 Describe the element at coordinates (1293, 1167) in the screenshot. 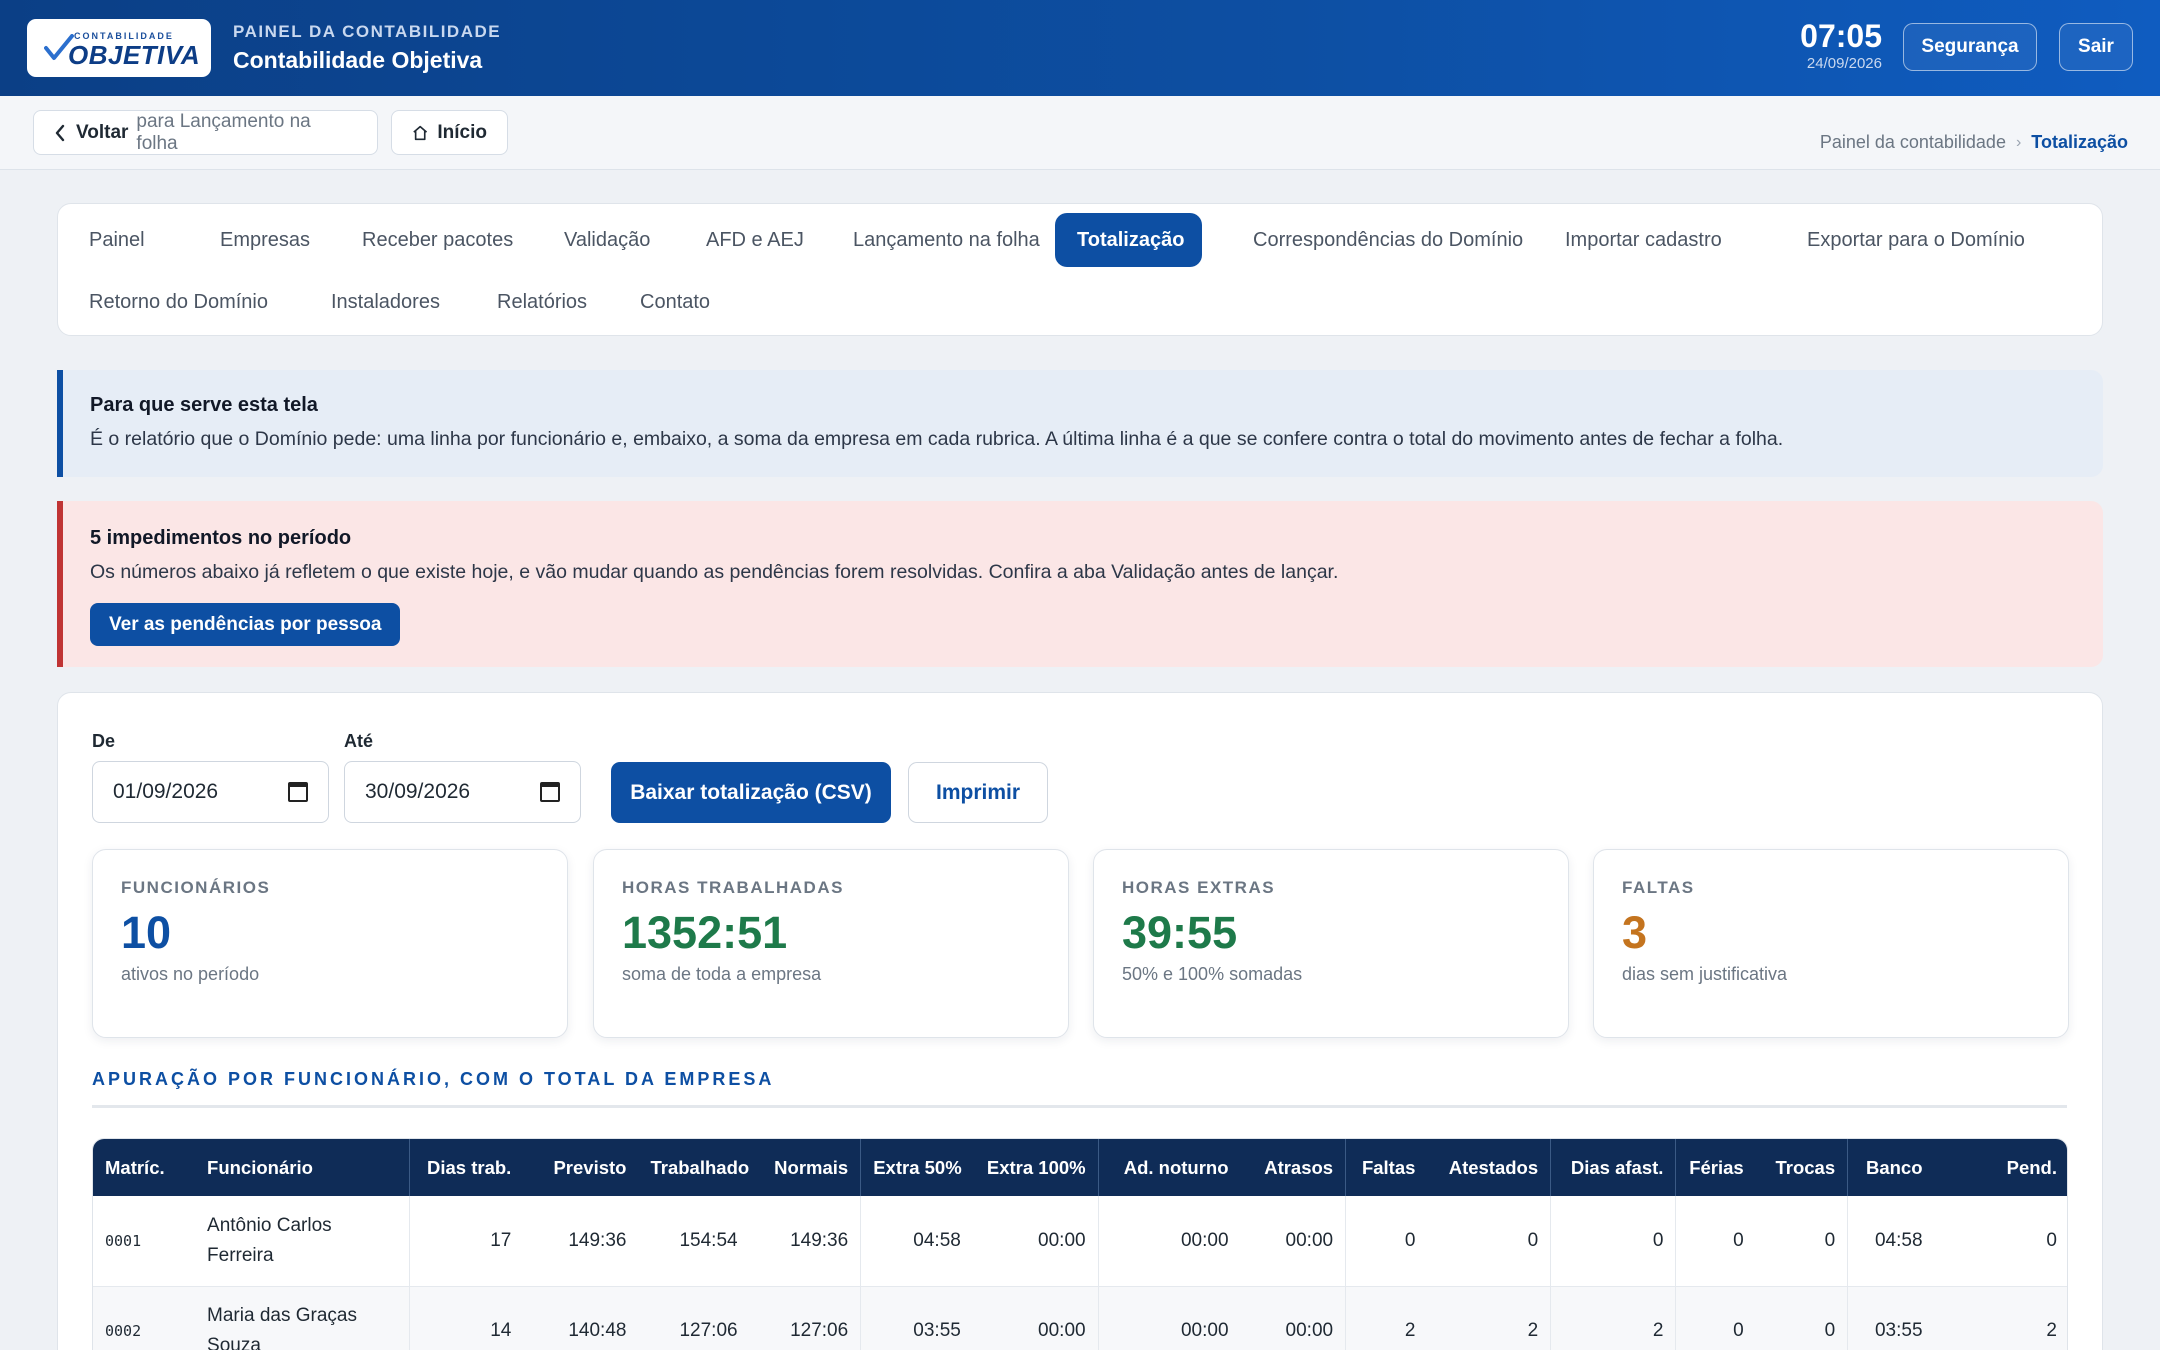

I see `column-header: Atrasos` at that location.